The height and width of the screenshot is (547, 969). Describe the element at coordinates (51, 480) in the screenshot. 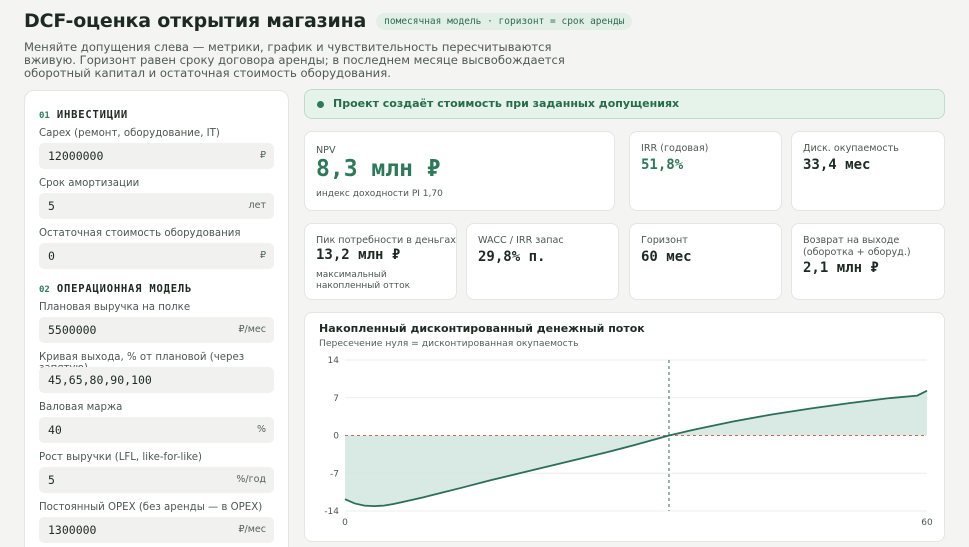

I see `growth-value: 5` at that location.